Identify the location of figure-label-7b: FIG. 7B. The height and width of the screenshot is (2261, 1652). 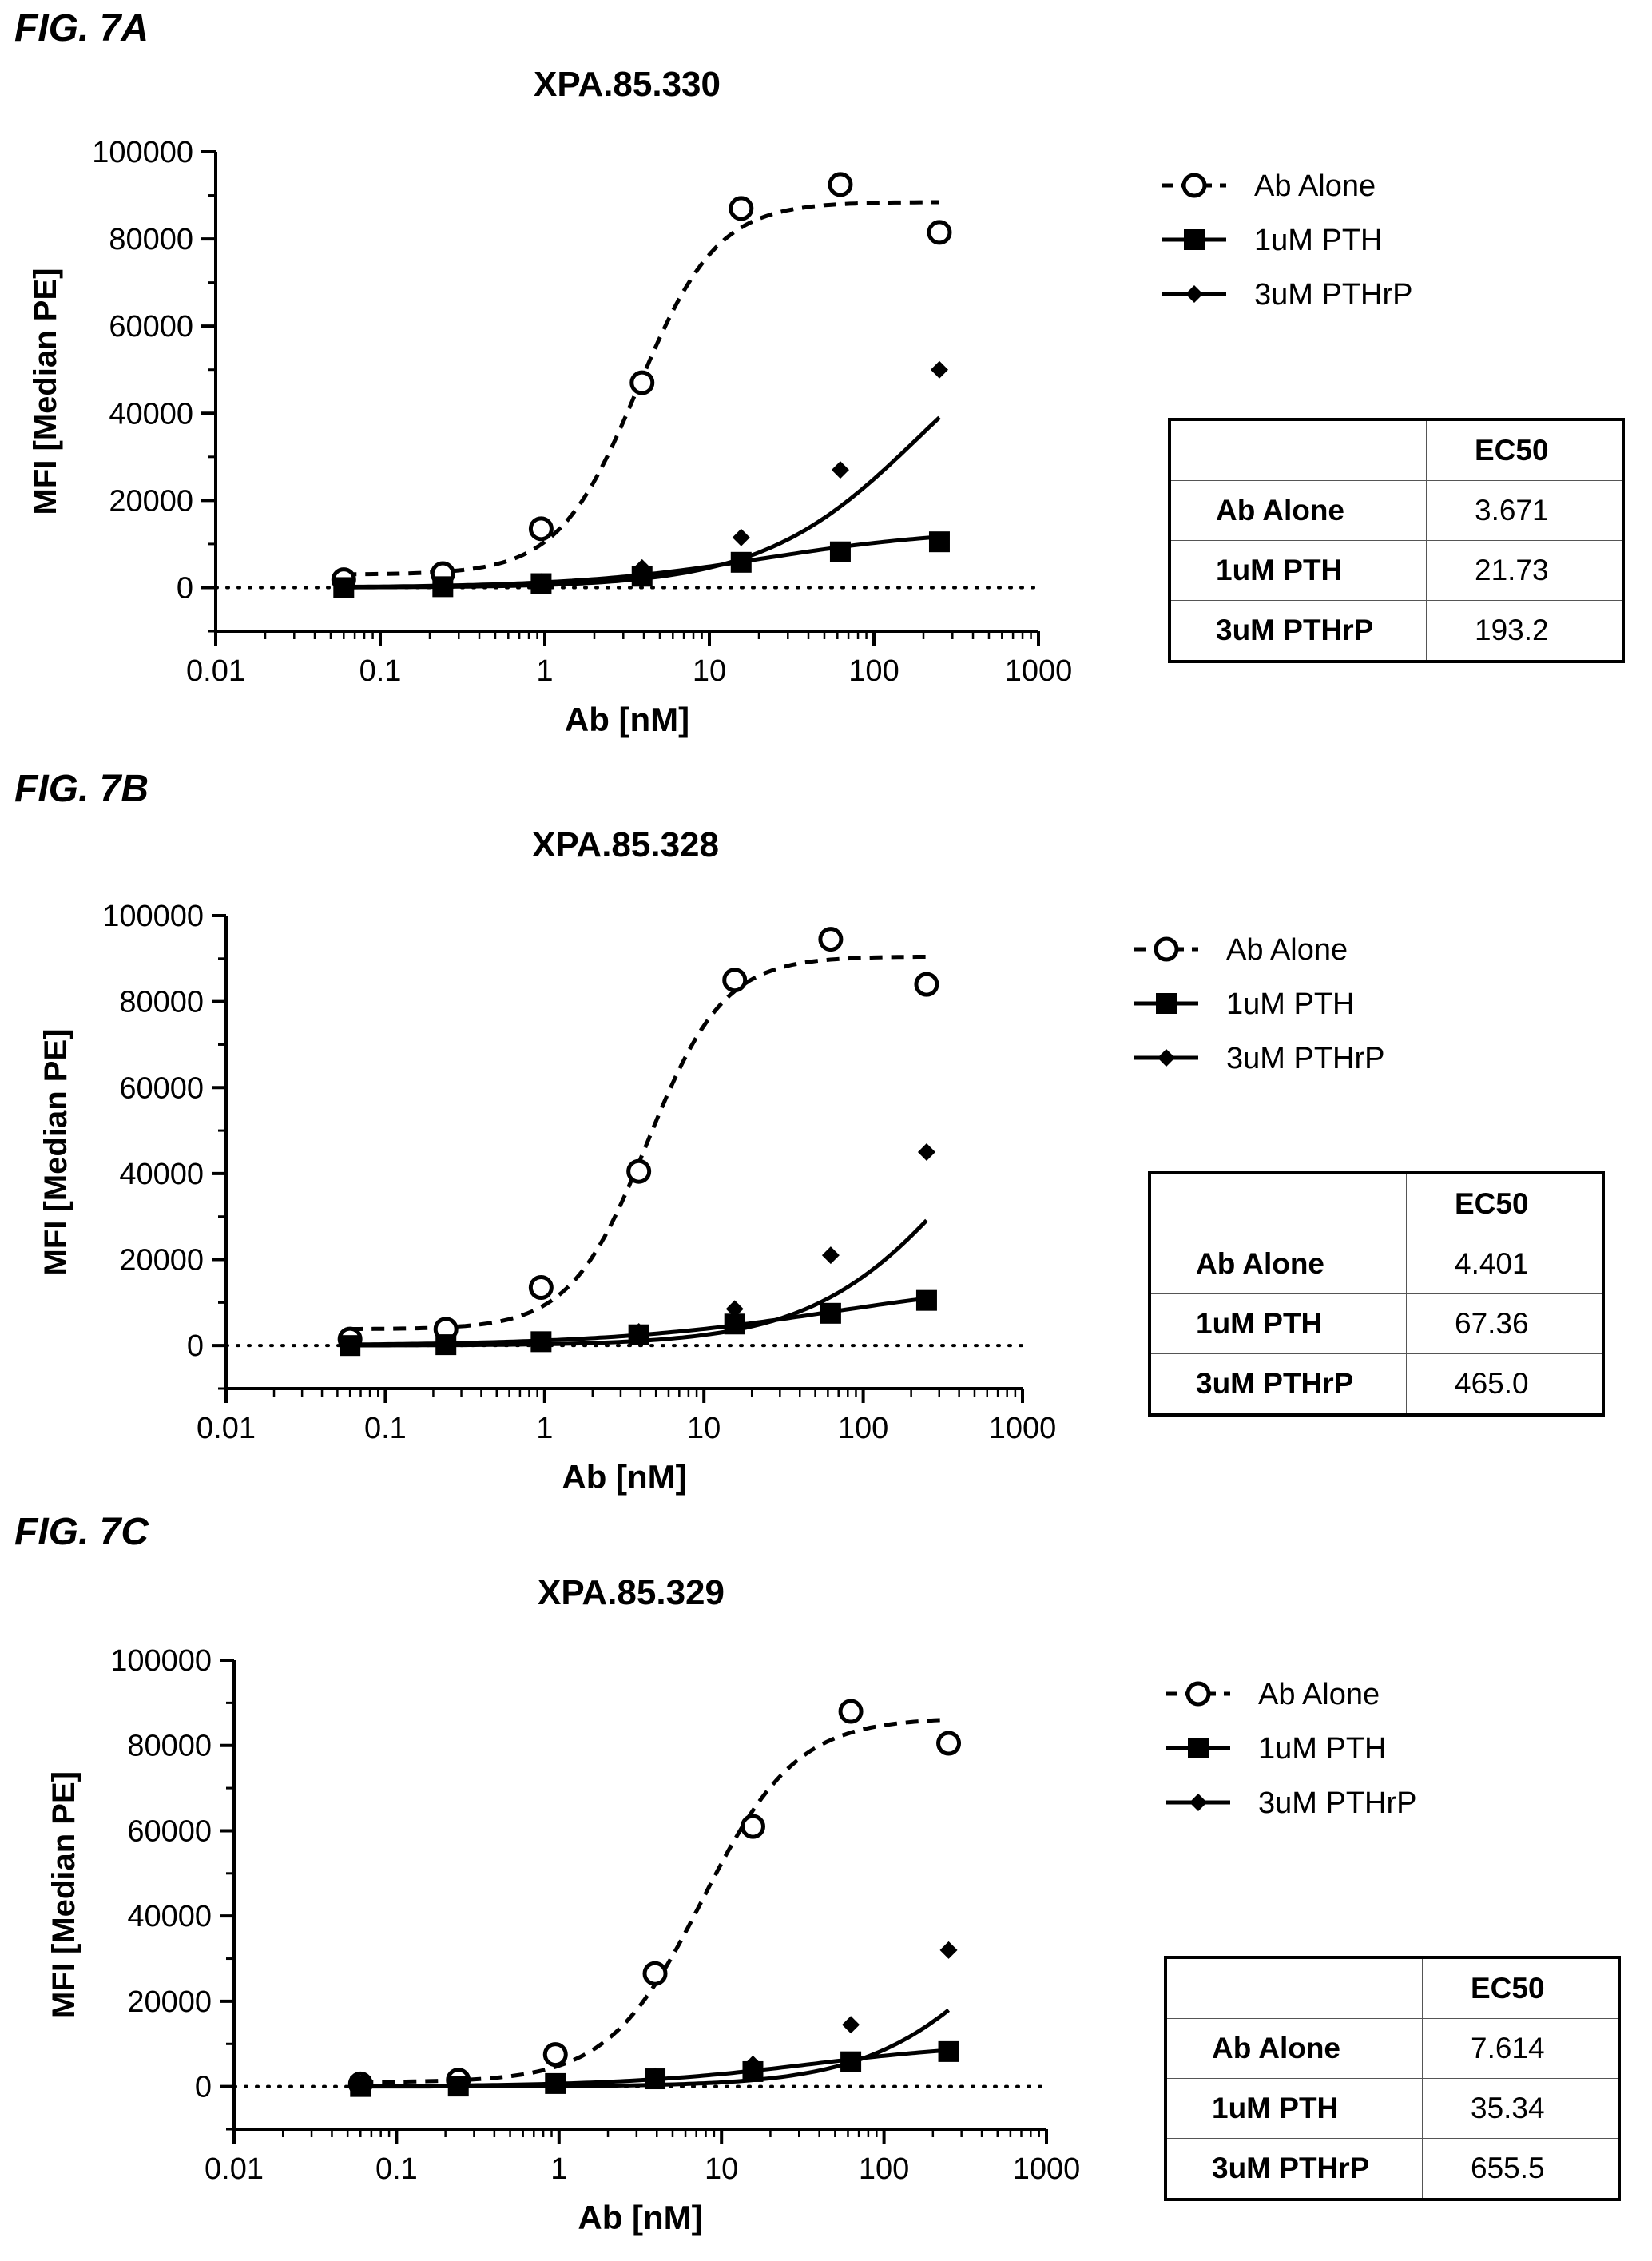
(81, 789).